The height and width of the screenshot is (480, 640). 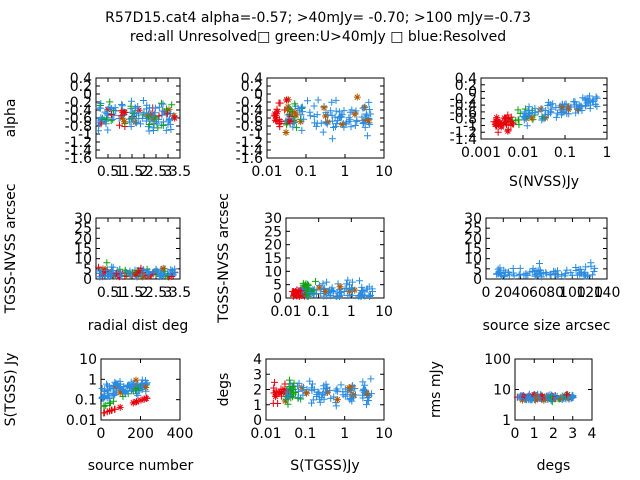 I want to click on y-axis-label: degs, so click(x=224, y=390).